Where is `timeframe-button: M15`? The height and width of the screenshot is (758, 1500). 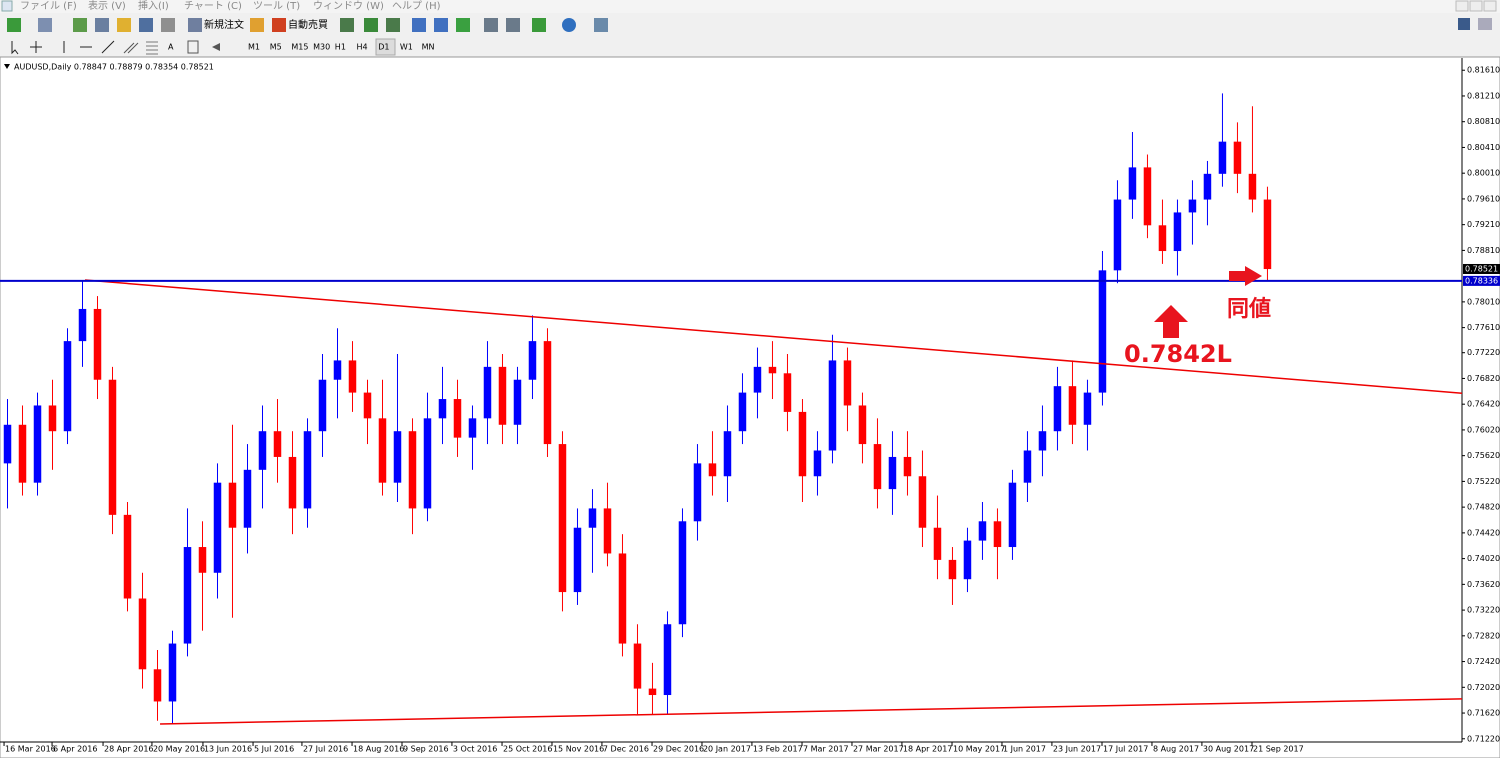
timeframe-button: M15 is located at coordinates (299, 47).